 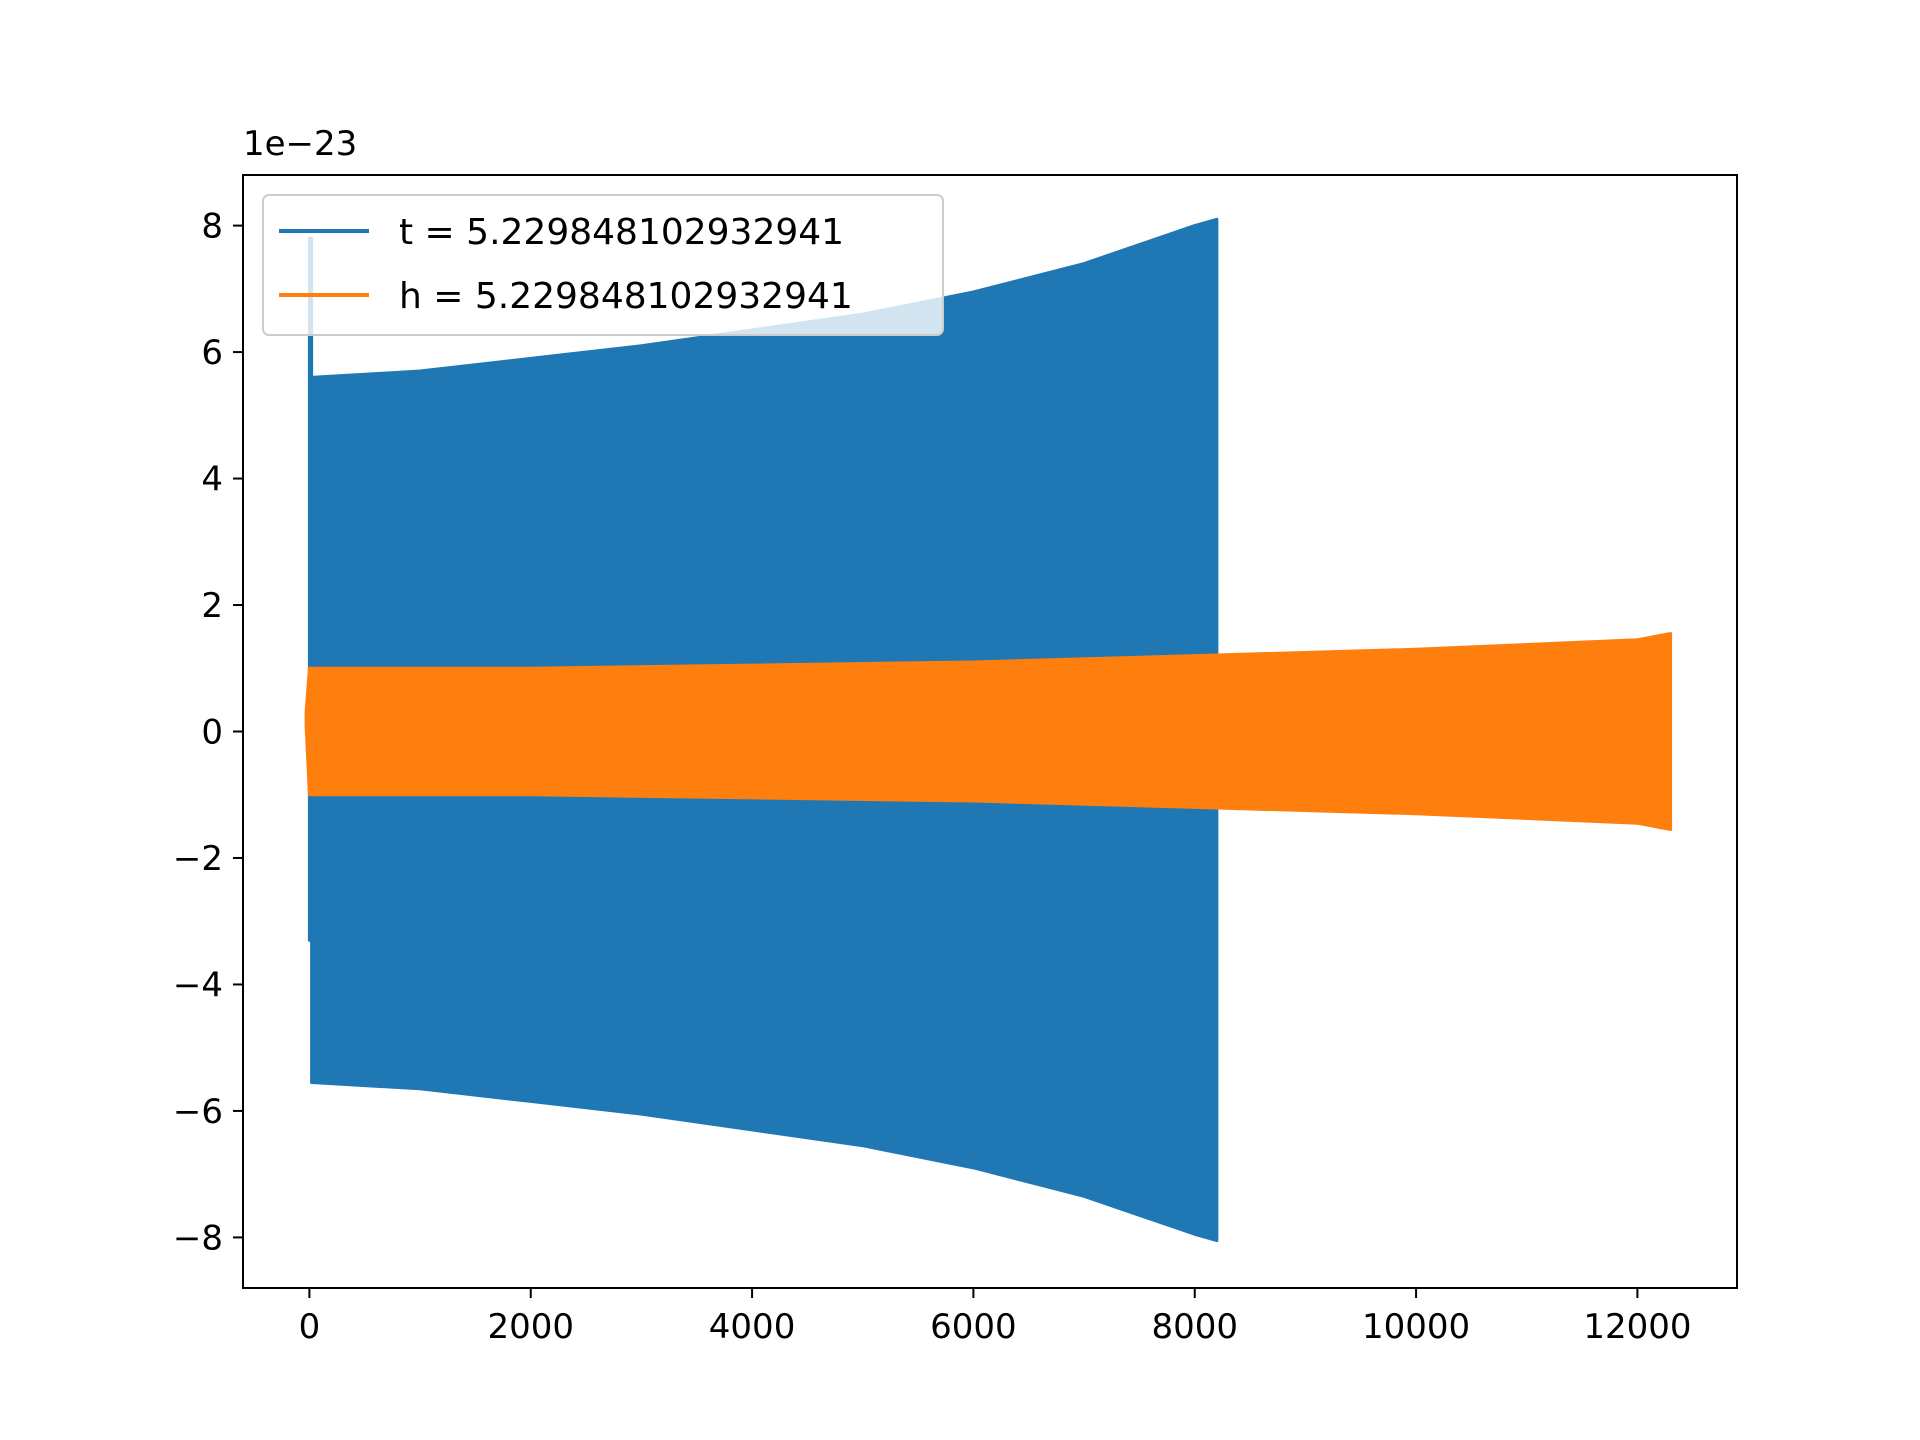 What do you see at coordinates (1637, 1327) in the screenshot?
I see `x-tick-label: 12000` at bounding box center [1637, 1327].